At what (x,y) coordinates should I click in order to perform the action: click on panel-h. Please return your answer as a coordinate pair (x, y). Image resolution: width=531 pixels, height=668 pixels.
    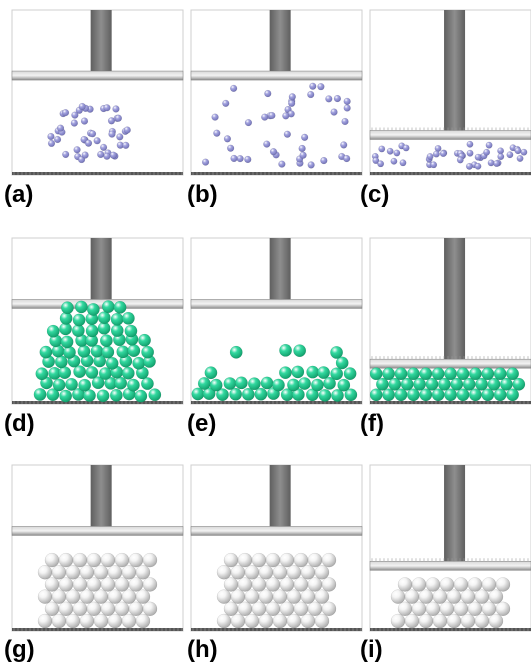
    Looking at the image, I should click on (276, 548).